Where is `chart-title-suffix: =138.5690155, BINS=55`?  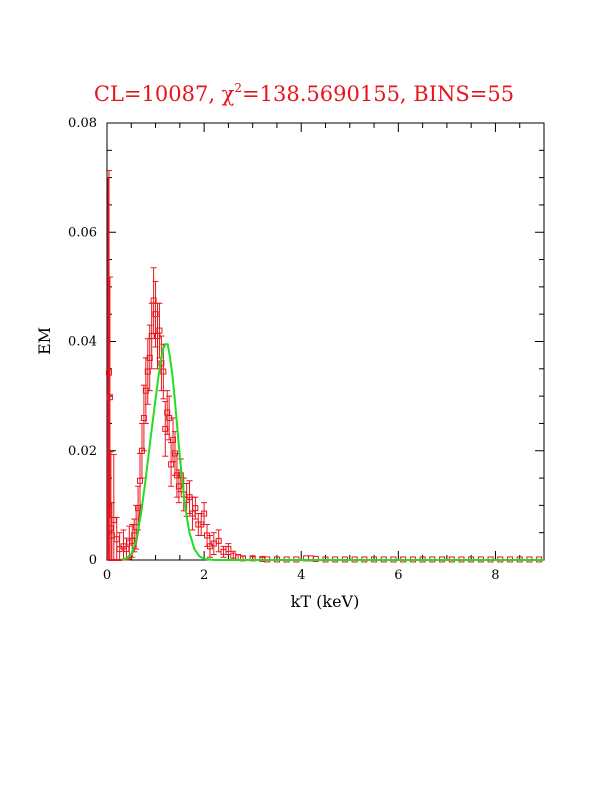
chart-title-suffix: =138.5690155, BINS=55 is located at coordinates (378, 94).